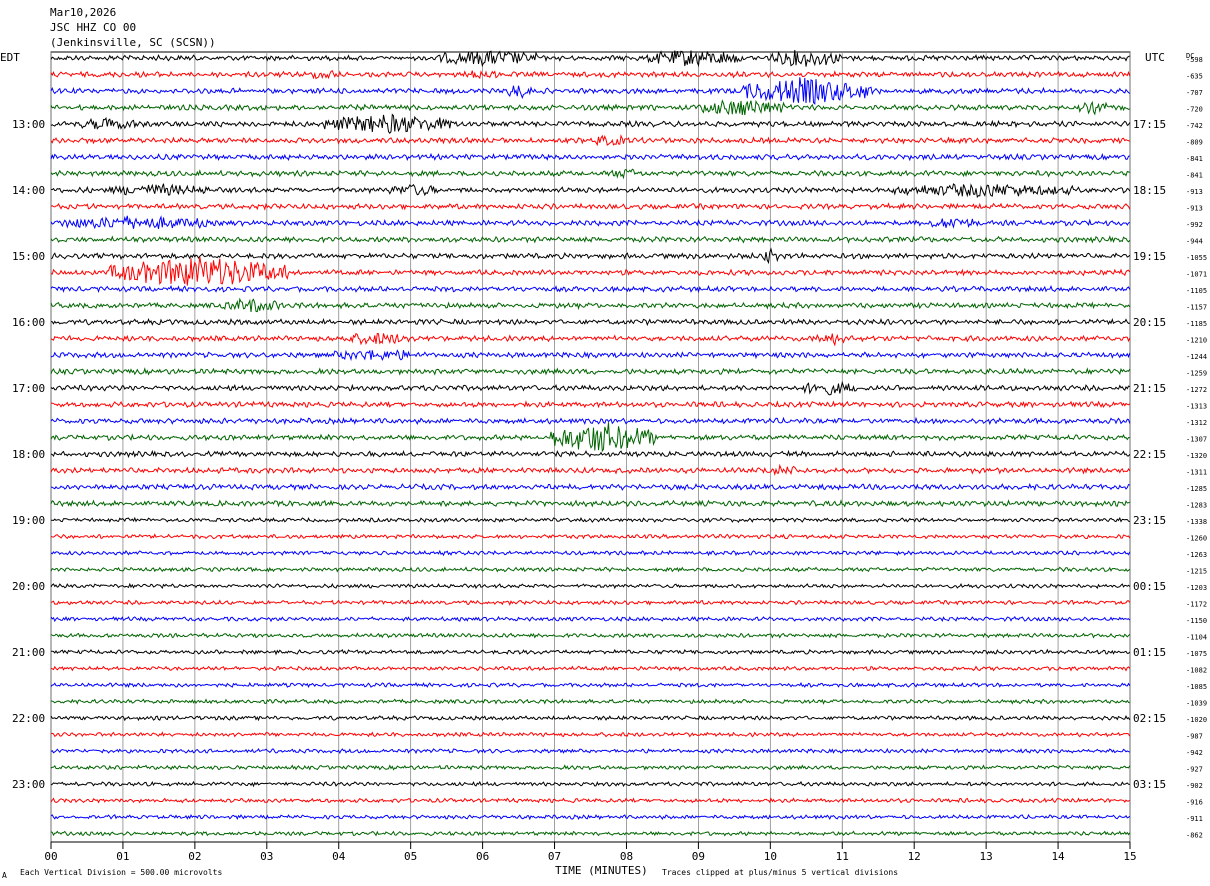 The width and height of the screenshot is (1210, 886). I want to click on x-tick-label: 10, so click(770, 856).